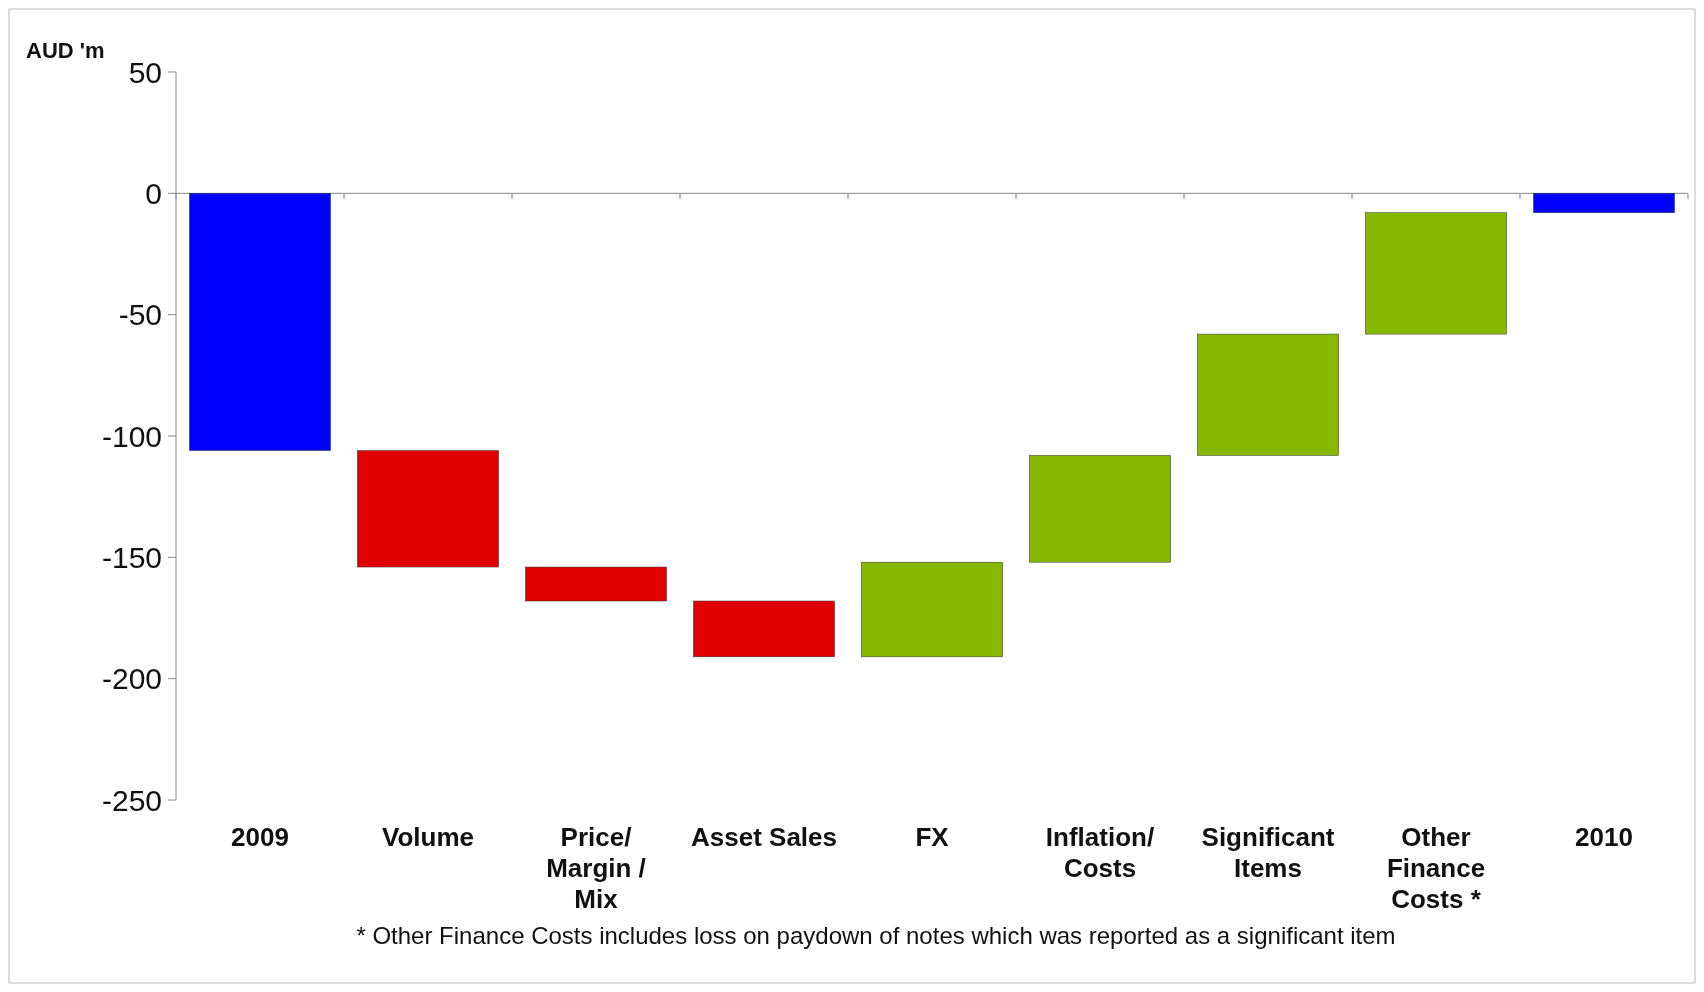  What do you see at coordinates (428, 837) in the screenshot?
I see `x-tick-label: Volume` at bounding box center [428, 837].